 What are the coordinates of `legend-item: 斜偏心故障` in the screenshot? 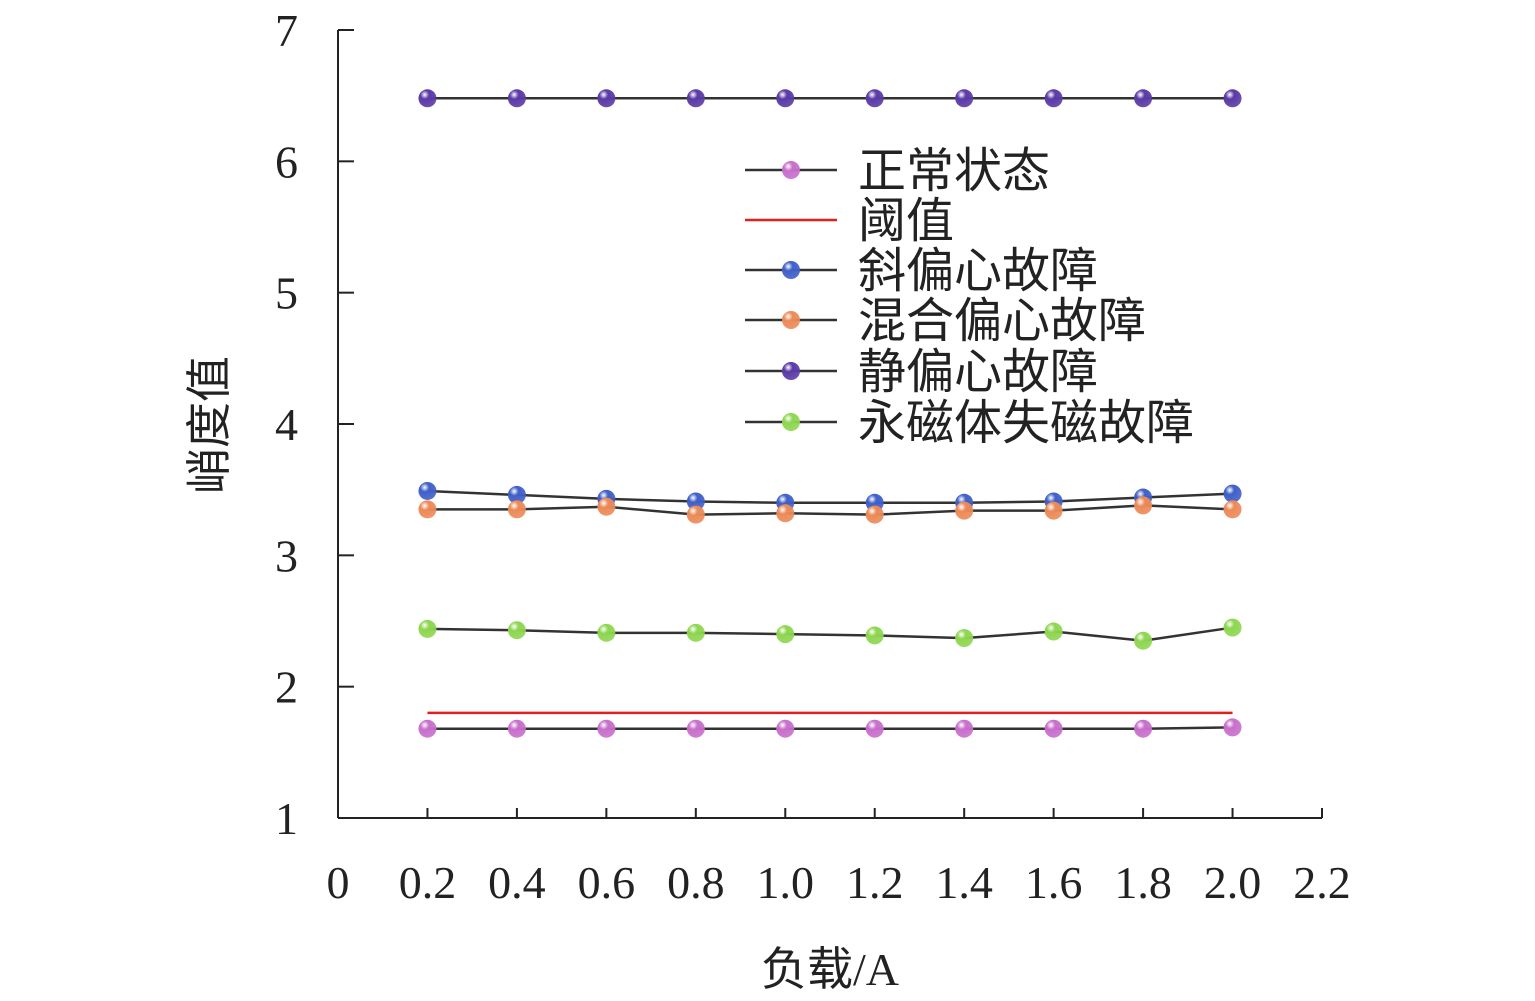 It's located at (921, 271).